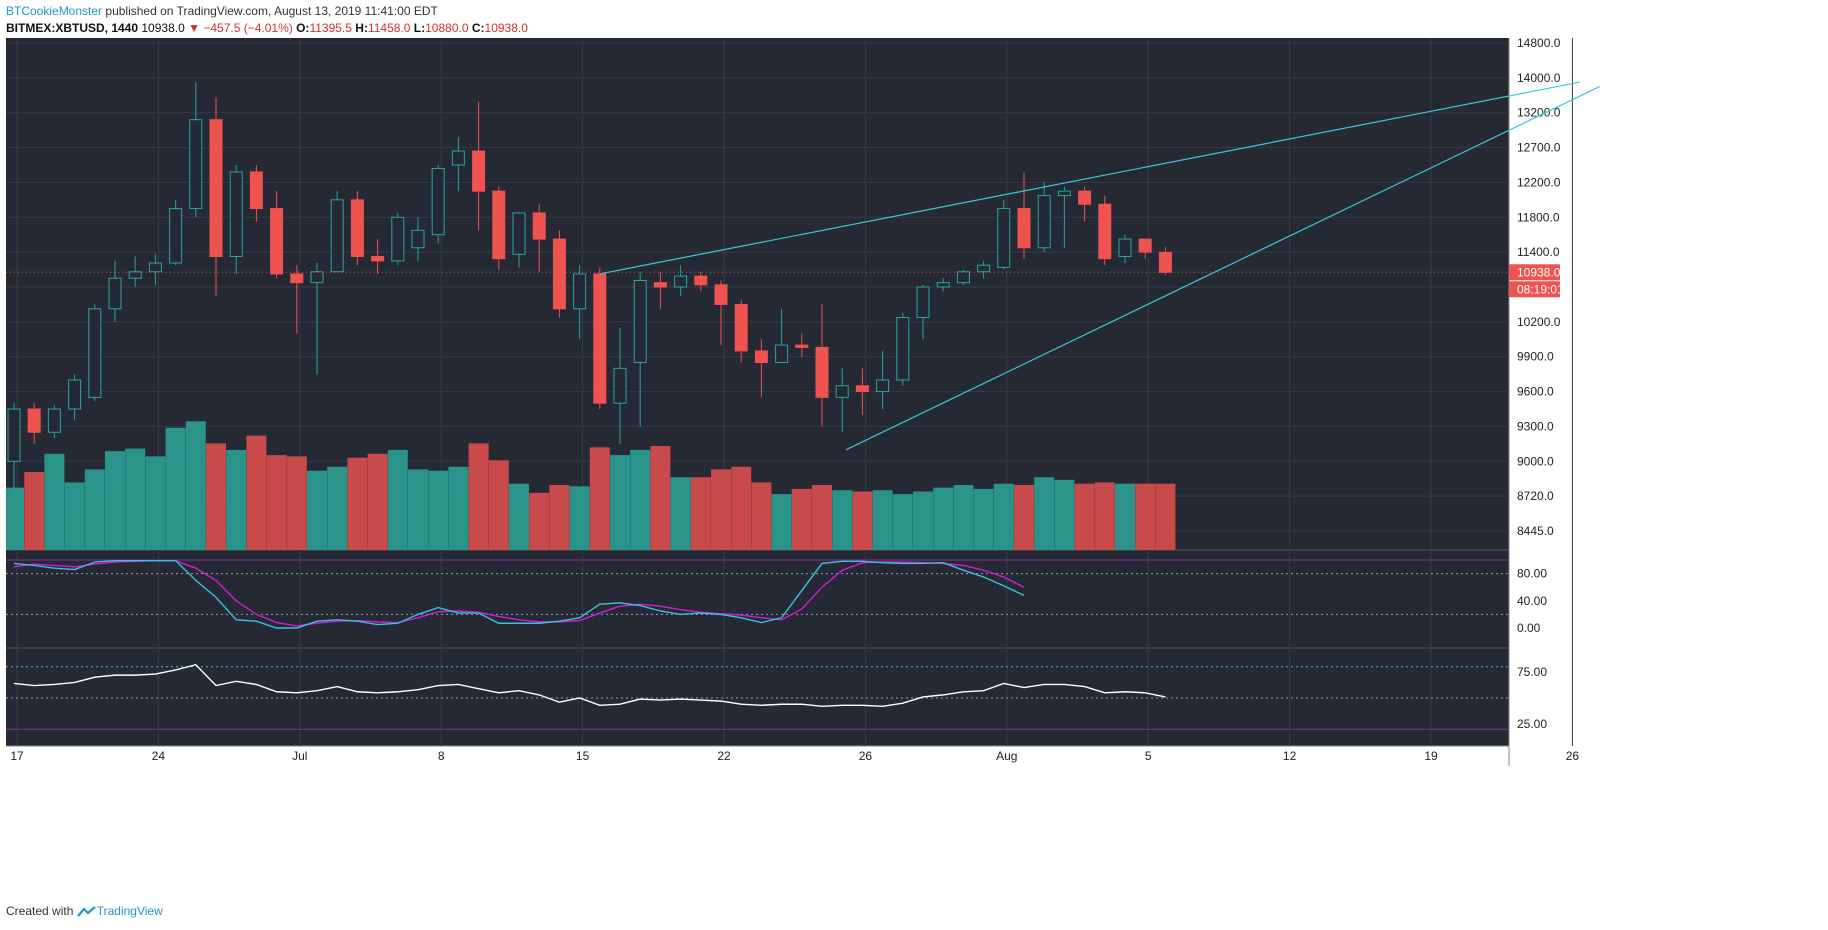 Image resolution: width=1828 pixels, height=930 pixels. Describe the element at coordinates (1532, 672) in the screenshot. I see `rsi-axis-label: 75.00` at that location.